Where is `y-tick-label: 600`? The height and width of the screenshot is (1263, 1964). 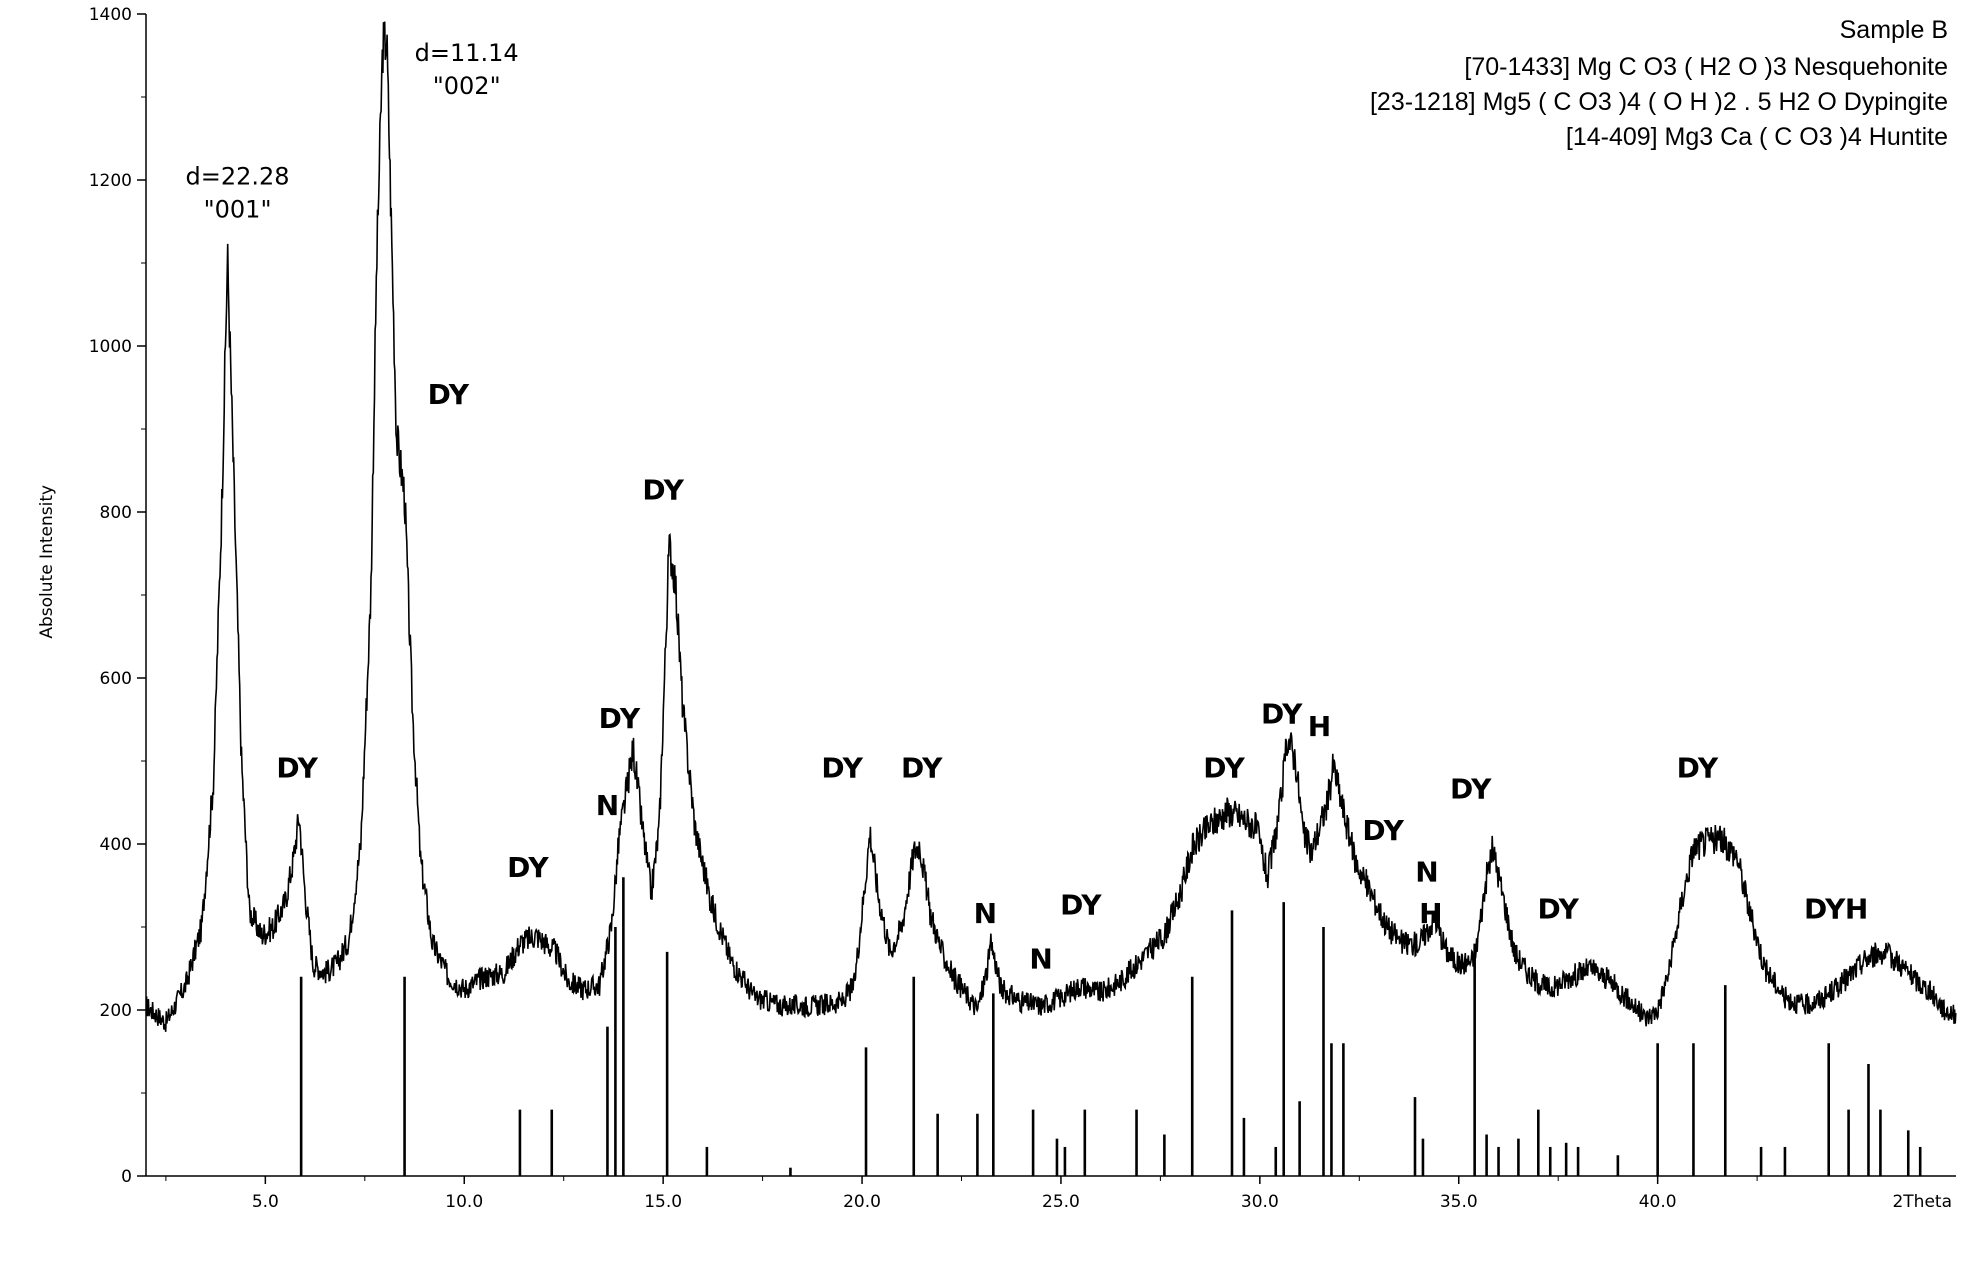
y-tick-label: 600 is located at coordinates (116, 679).